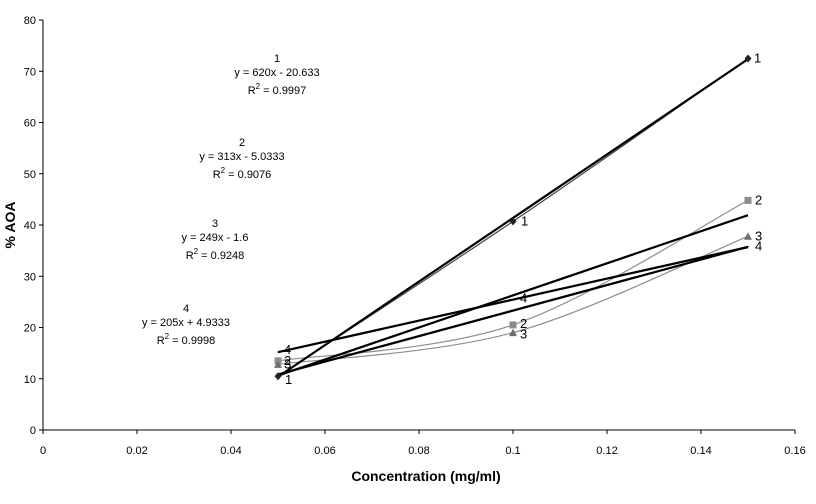 This screenshot has height=504, width=816. I want to click on equation-series-2: 2 y = 313x - 5.0333 R2 = 0.9076, so click(241, 159).